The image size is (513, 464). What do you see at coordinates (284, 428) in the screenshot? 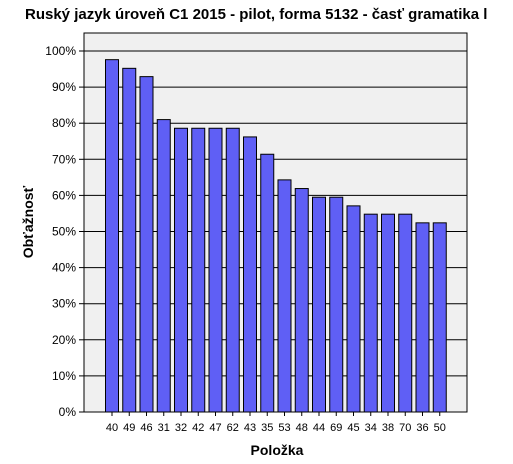
I see `x-tick-label: 53` at bounding box center [284, 428].